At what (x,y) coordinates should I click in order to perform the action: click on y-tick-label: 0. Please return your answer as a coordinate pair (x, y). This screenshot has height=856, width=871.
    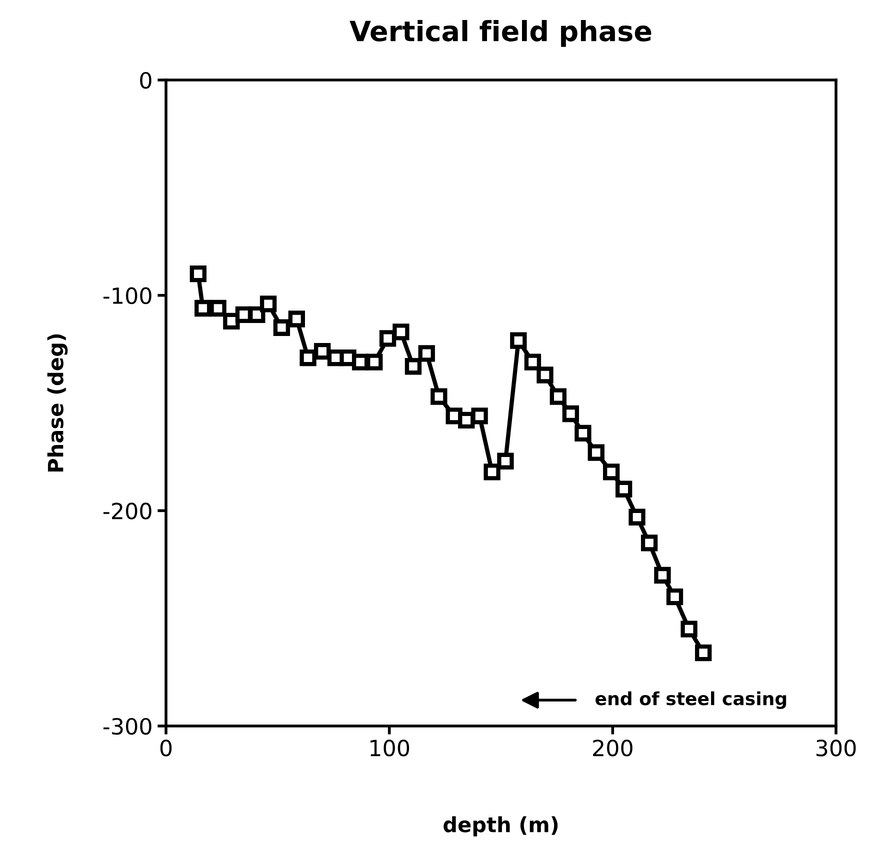
    Looking at the image, I should click on (146, 80).